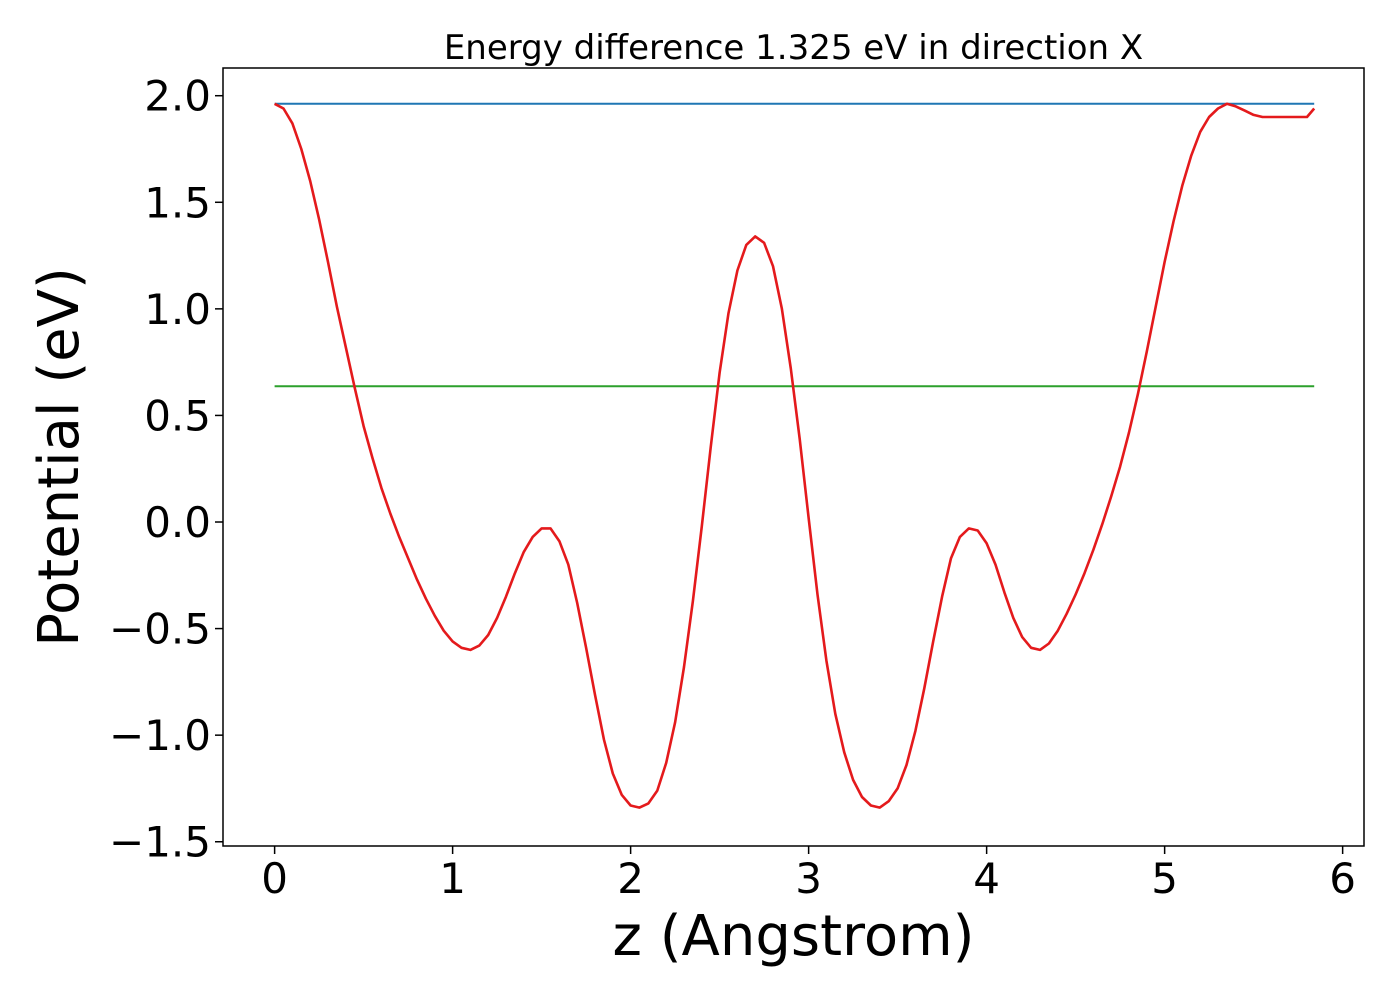  What do you see at coordinates (166, 469) in the screenshot?
I see `y-axis-ticks: 2.0 1.5 1.0 0.5 0.0 −0.5 −1.0 −1.5` at bounding box center [166, 469].